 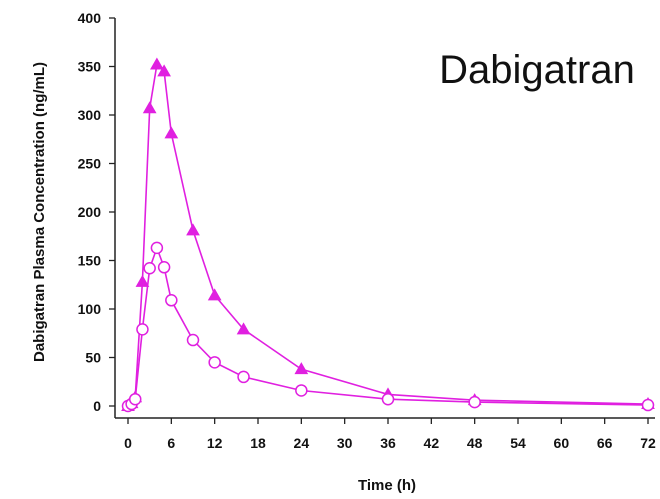 I want to click on y-axis-title: Dabigatran Plasma Concentration (ng/mL), so click(x=39, y=212).